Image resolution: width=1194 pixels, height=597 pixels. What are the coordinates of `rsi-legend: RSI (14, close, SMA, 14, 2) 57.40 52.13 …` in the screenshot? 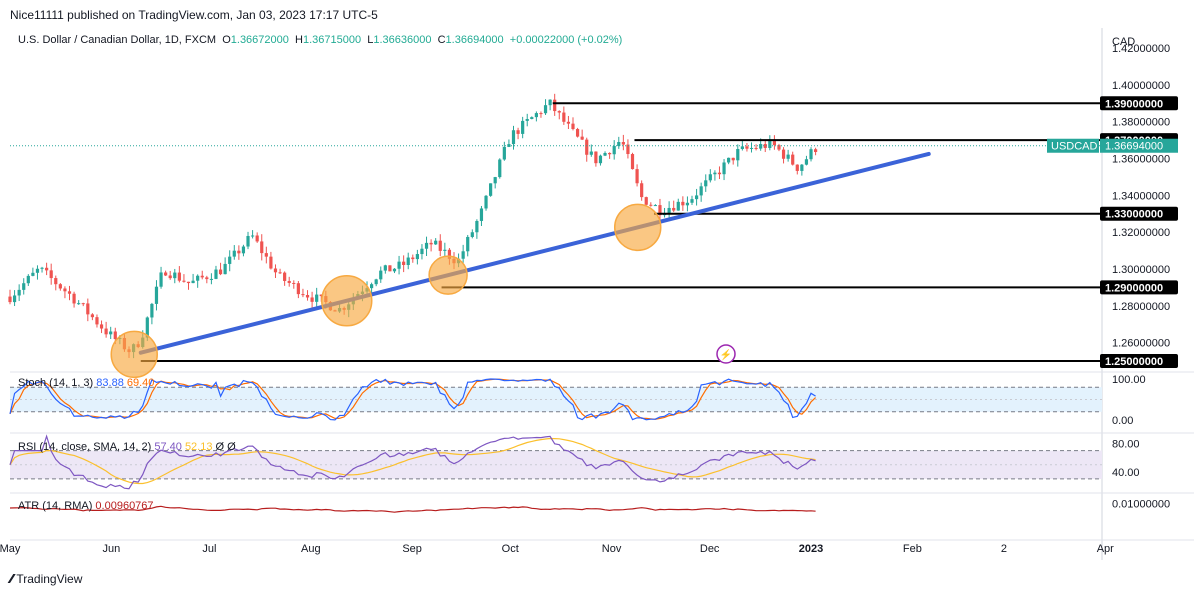 It's located at (127, 447).